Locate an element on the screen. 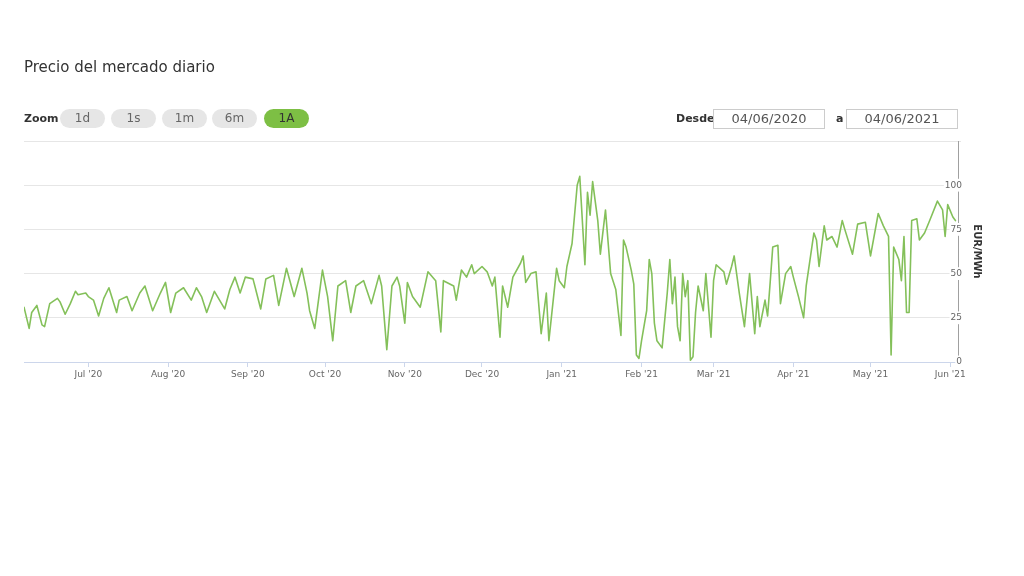 The height and width of the screenshot is (576, 1024). x-tick-label: May '21 is located at coordinates (870, 373).